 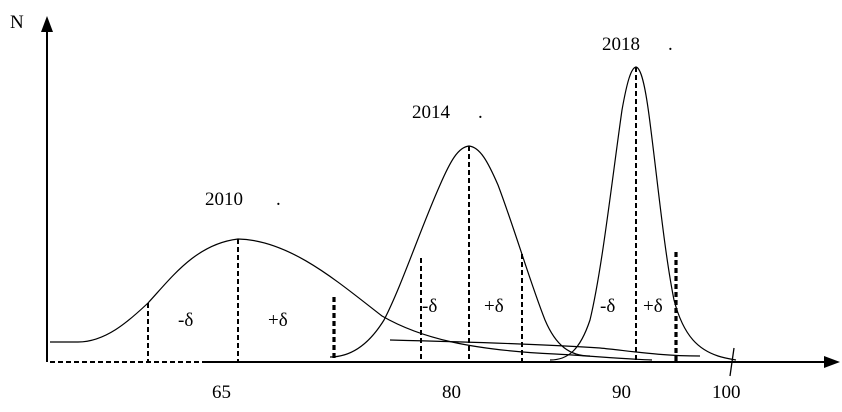 I want to click on x-100-marker, so click(x=732, y=362).